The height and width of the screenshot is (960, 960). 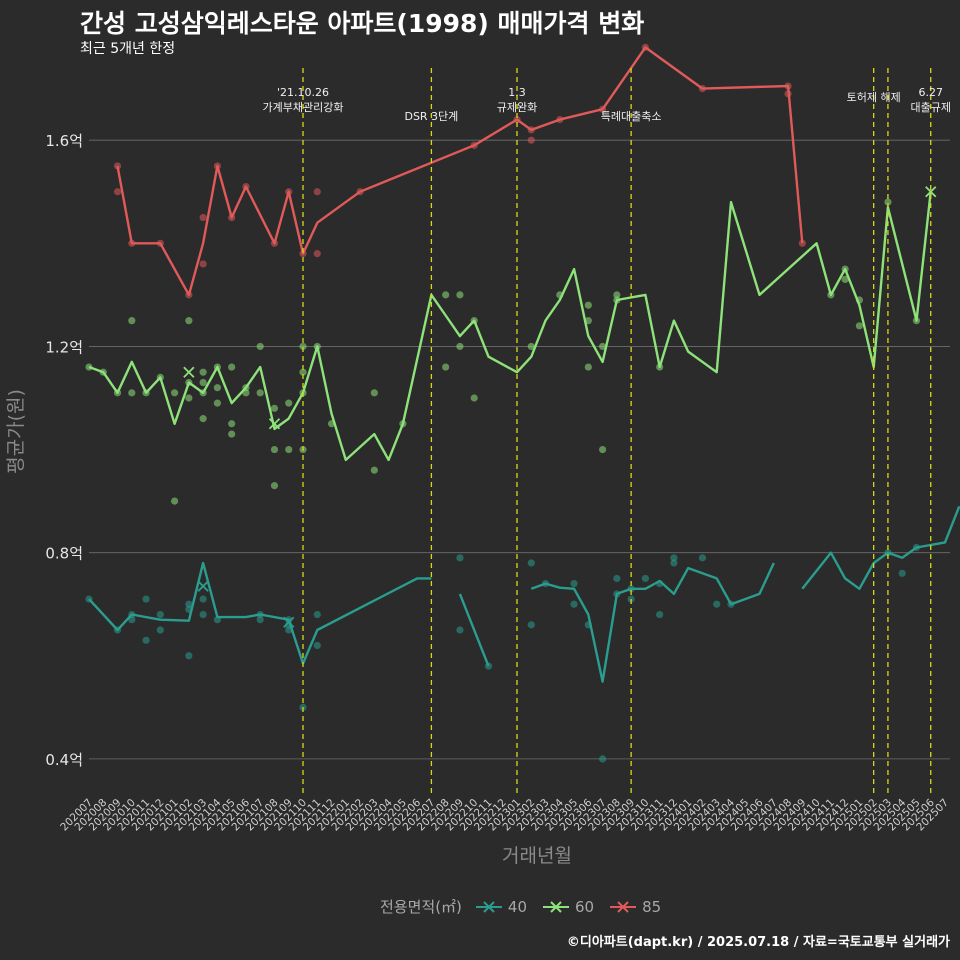 What do you see at coordinates (64, 347) in the screenshot?
I see `y-tick-label: 1.2억` at bounding box center [64, 347].